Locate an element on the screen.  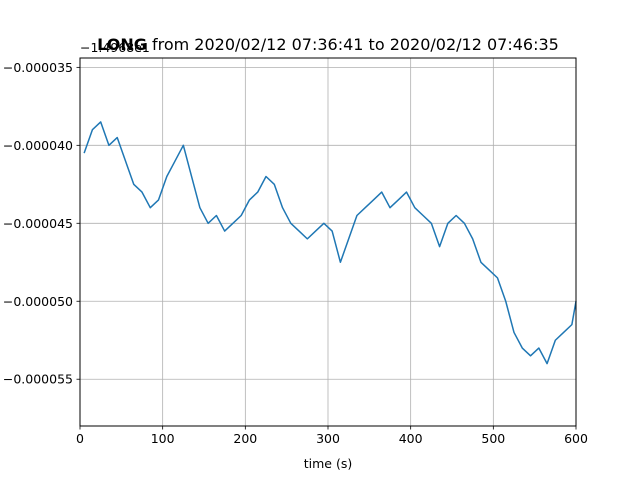
x-axis-label: time (s) is located at coordinates (328, 463).